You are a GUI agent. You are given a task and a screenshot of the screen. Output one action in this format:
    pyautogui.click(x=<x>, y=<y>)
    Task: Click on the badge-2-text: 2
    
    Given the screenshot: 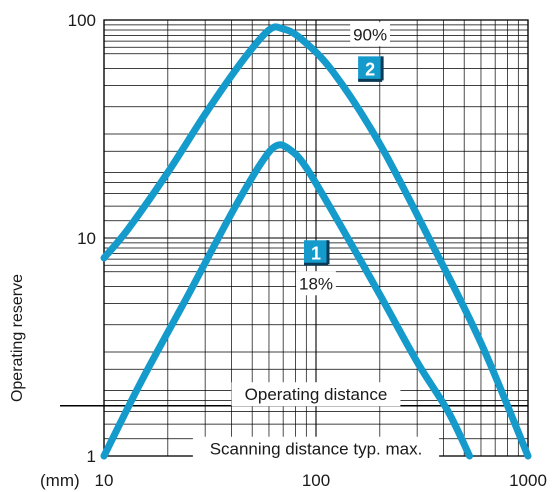 What is the action you would take?
    pyautogui.click(x=370, y=69)
    